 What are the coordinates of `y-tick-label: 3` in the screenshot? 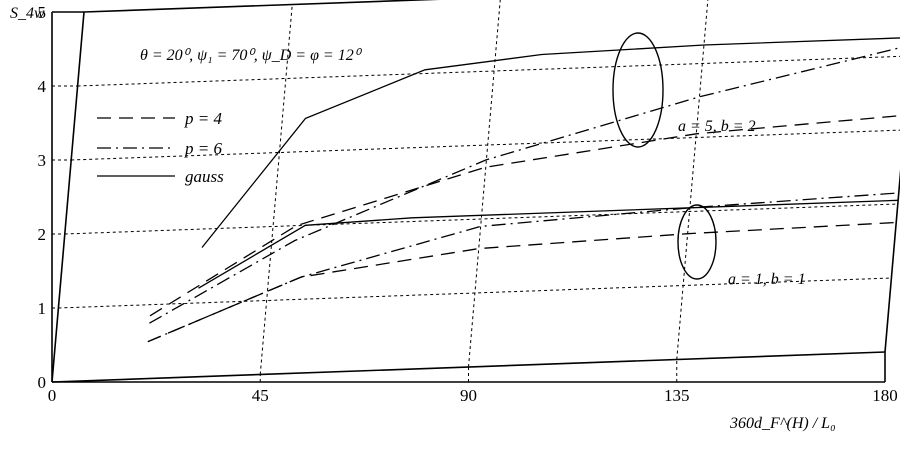 It's located at (42, 160).